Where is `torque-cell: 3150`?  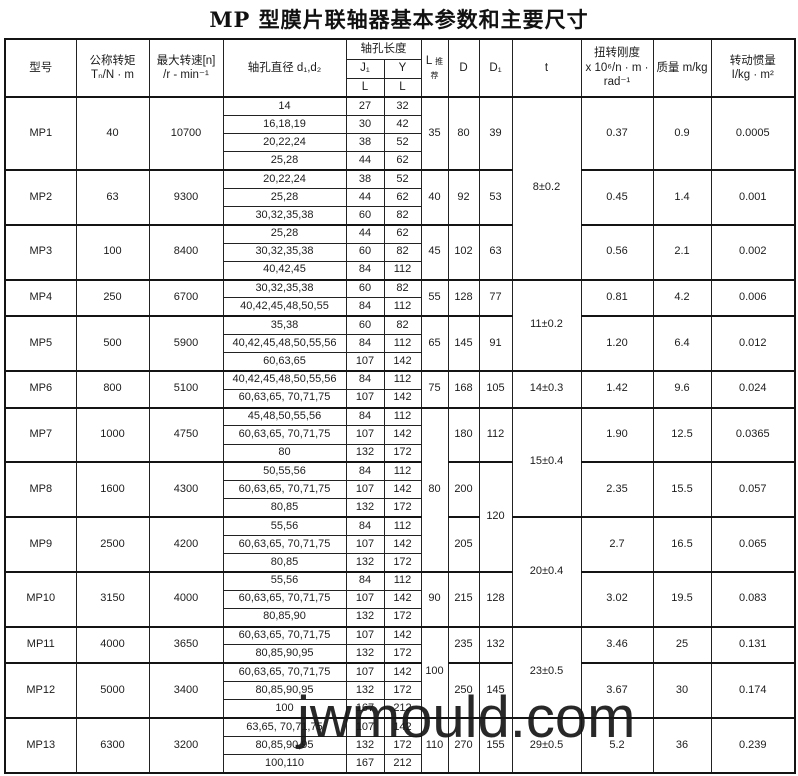 torque-cell: 3150 is located at coordinates (112, 599).